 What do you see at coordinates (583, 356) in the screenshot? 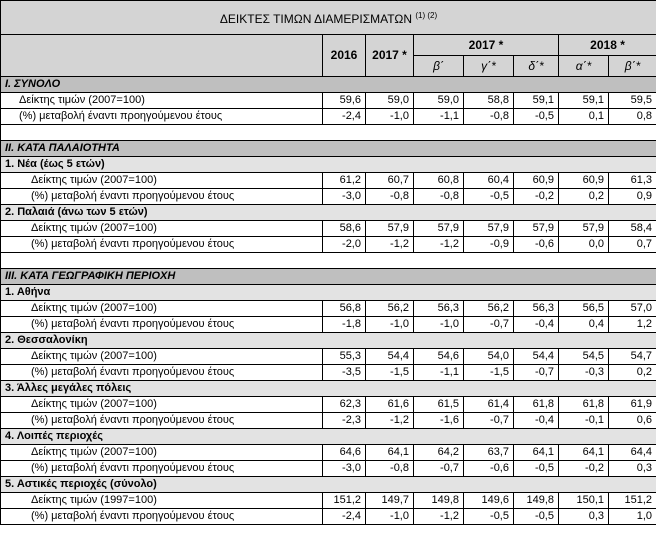
I see `value-cell: 54,5` at bounding box center [583, 356].